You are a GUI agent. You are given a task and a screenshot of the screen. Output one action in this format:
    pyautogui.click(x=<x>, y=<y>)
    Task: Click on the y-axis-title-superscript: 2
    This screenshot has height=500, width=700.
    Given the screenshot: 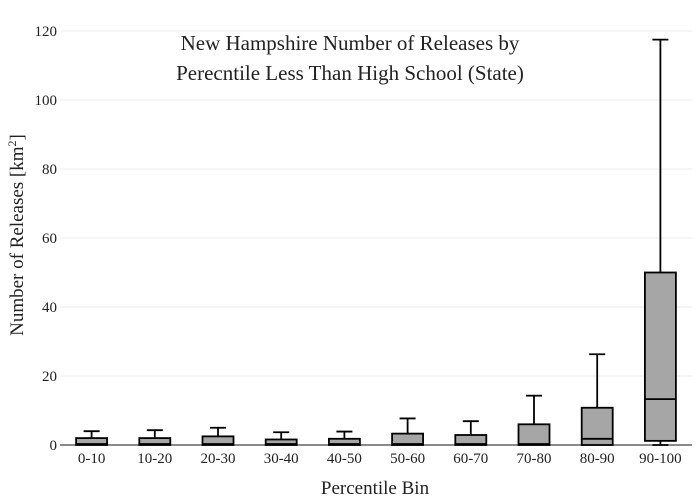 What is the action you would take?
    pyautogui.click(x=12, y=143)
    